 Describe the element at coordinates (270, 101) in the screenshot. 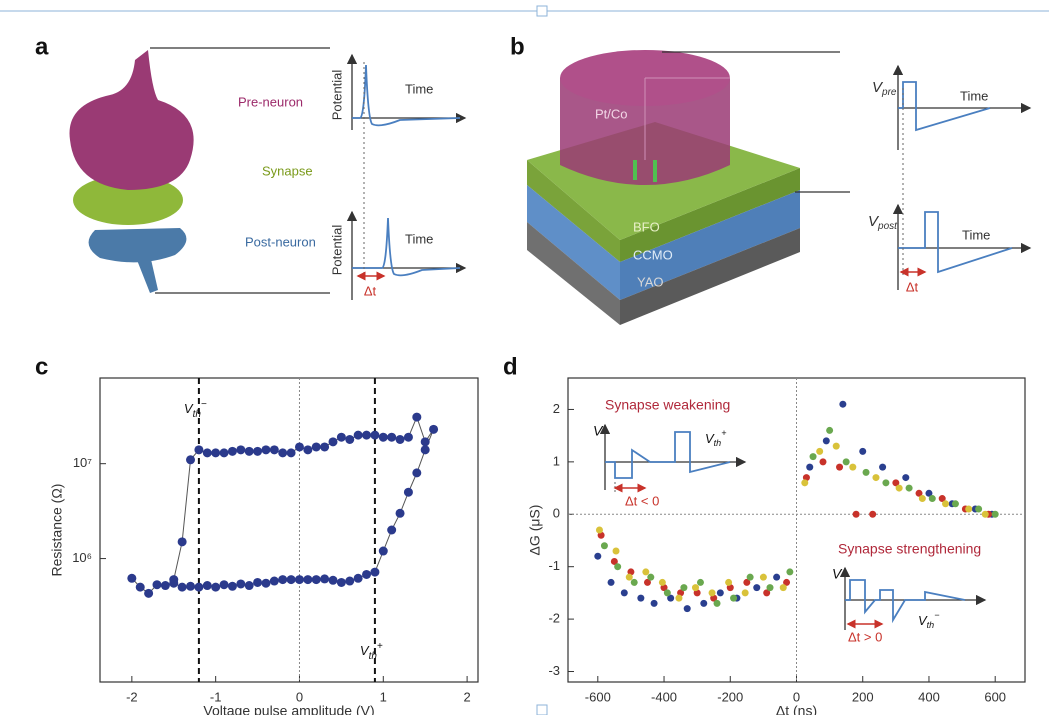

I see `pre-neuron-label: Pre-neuron` at that location.